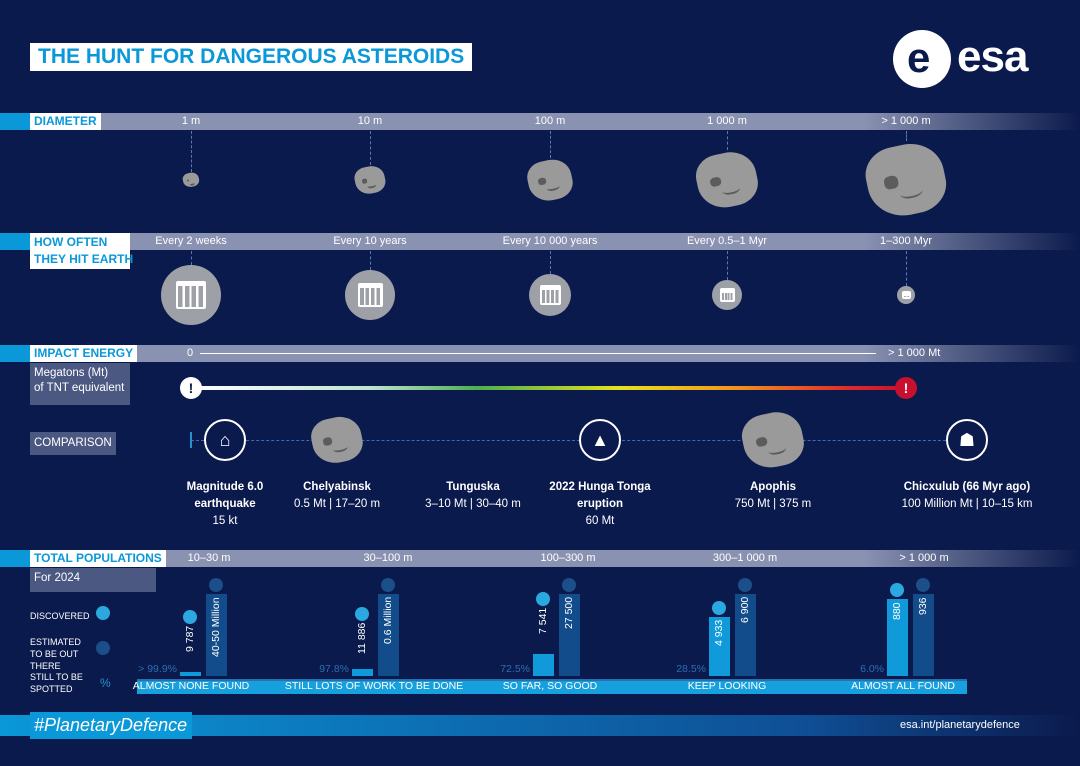  I want to click on how-often-label: HOW OFTEN THEY HIT EARTH, so click(81, 251).